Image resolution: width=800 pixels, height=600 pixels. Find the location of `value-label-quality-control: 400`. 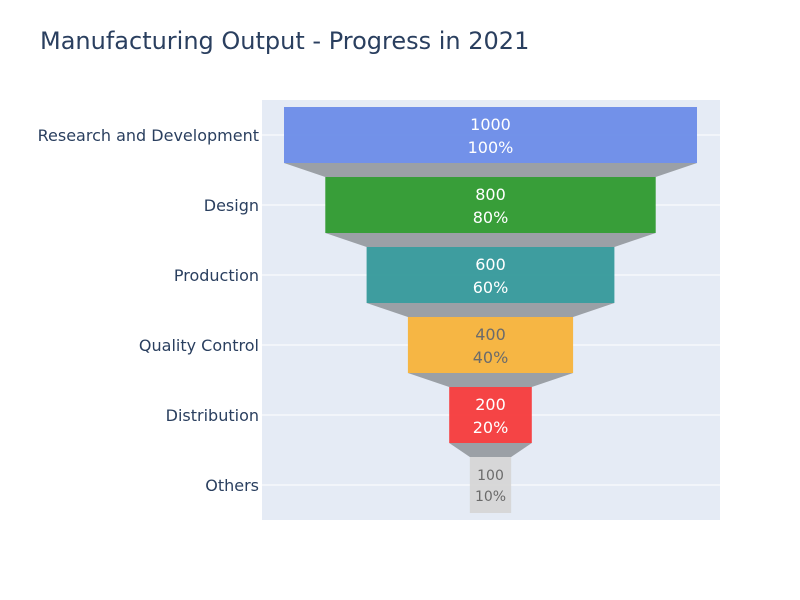

value-label-quality-control: 400 is located at coordinates (490, 334).